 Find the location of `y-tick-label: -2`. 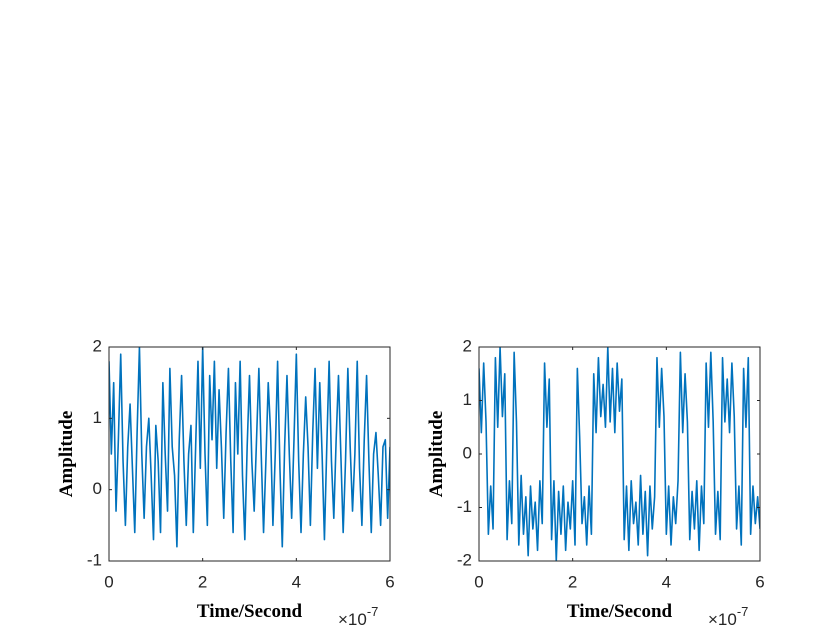

y-tick-label: -2 is located at coordinates (464, 559).